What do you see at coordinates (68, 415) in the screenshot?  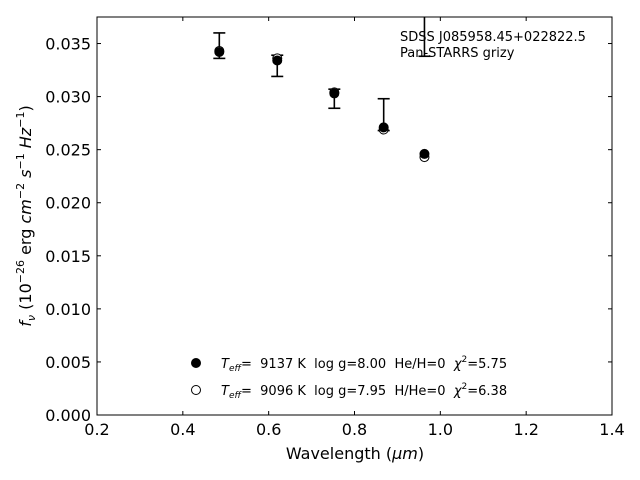 I see `y-tick-label: 0.000` at bounding box center [68, 415].